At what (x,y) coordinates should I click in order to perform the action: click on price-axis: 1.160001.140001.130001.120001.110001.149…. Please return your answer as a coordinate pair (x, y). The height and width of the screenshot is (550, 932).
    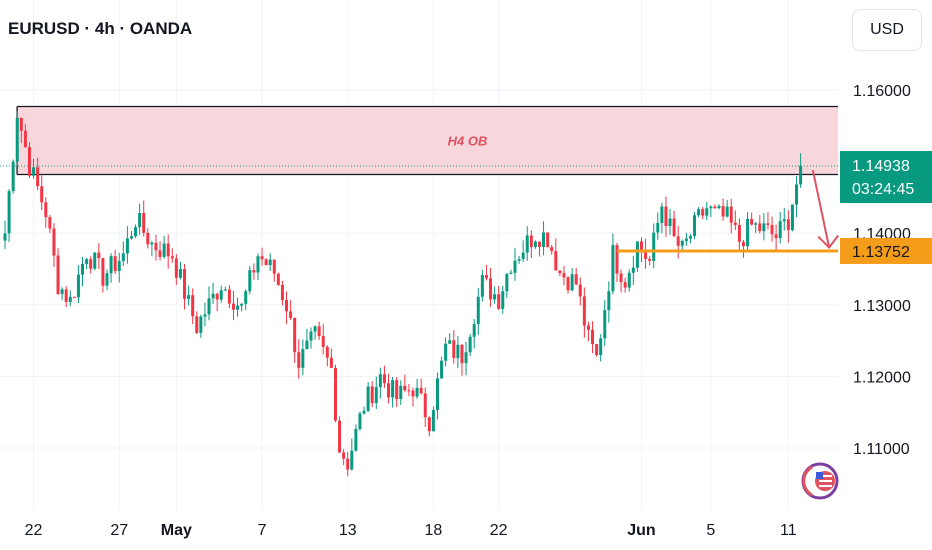
    Looking at the image, I should click on (886, 270).